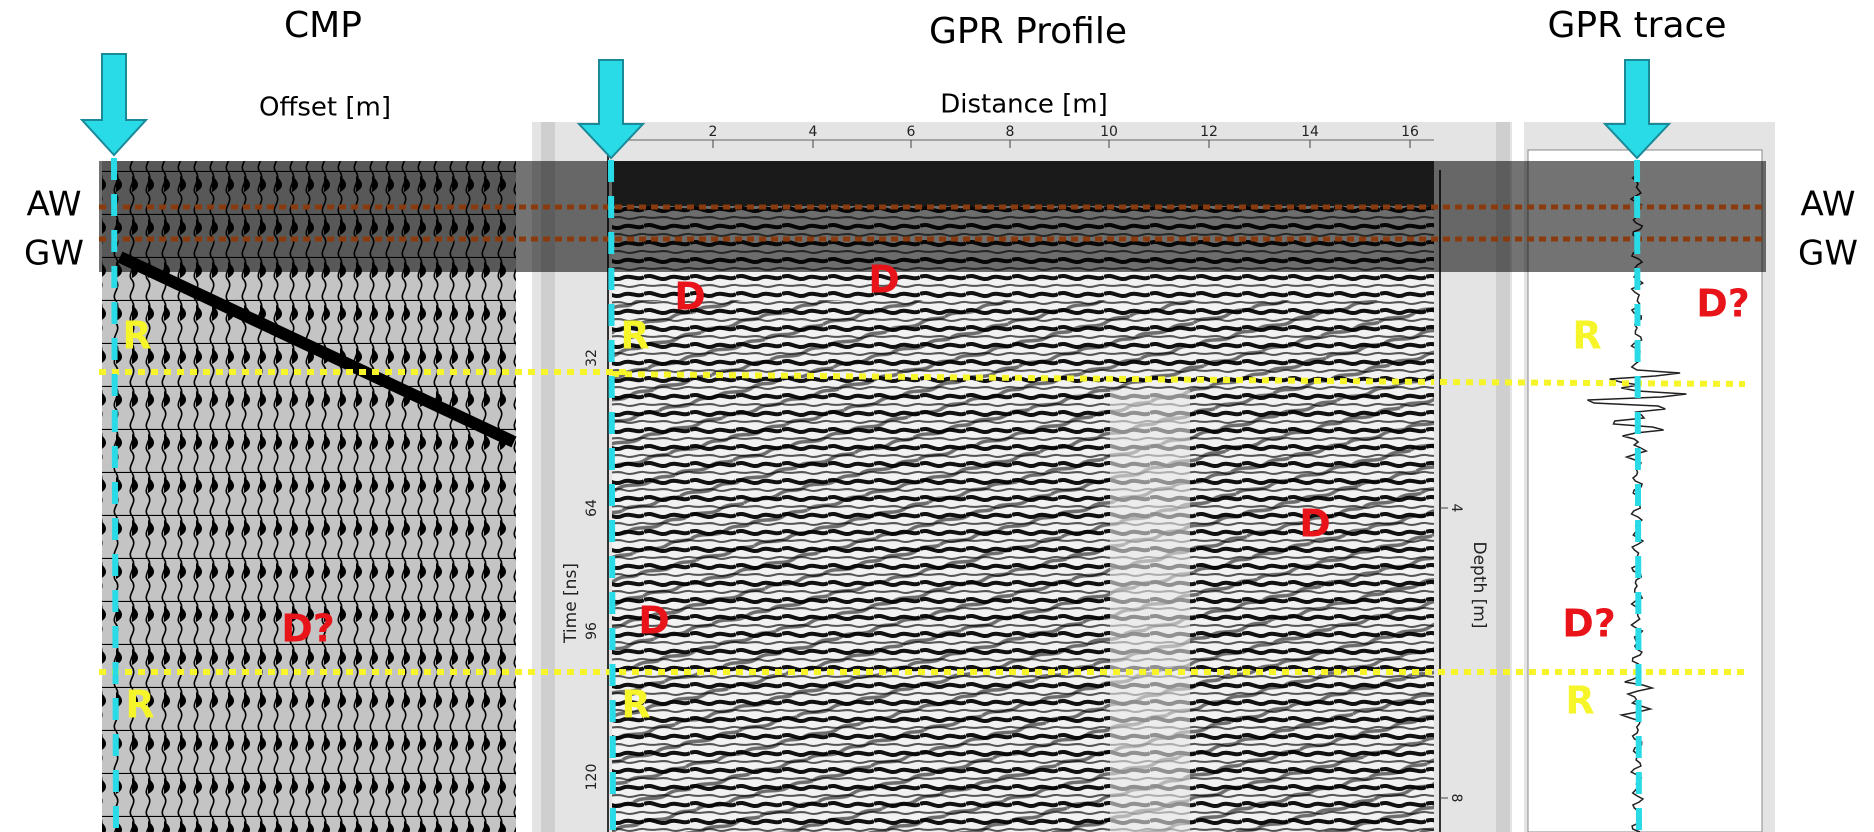 The width and height of the screenshot is (1874, 832). I want to click on time-tick-label: 120, so click(592, 777).